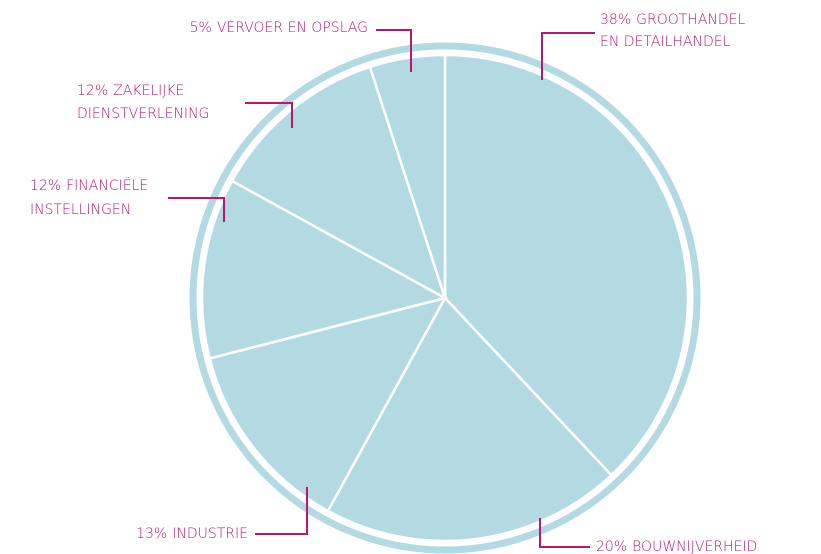  Describe the element at coordinates (148, 91) in the screenshot. I see `category-label: ZAKELIJKE` at that location.